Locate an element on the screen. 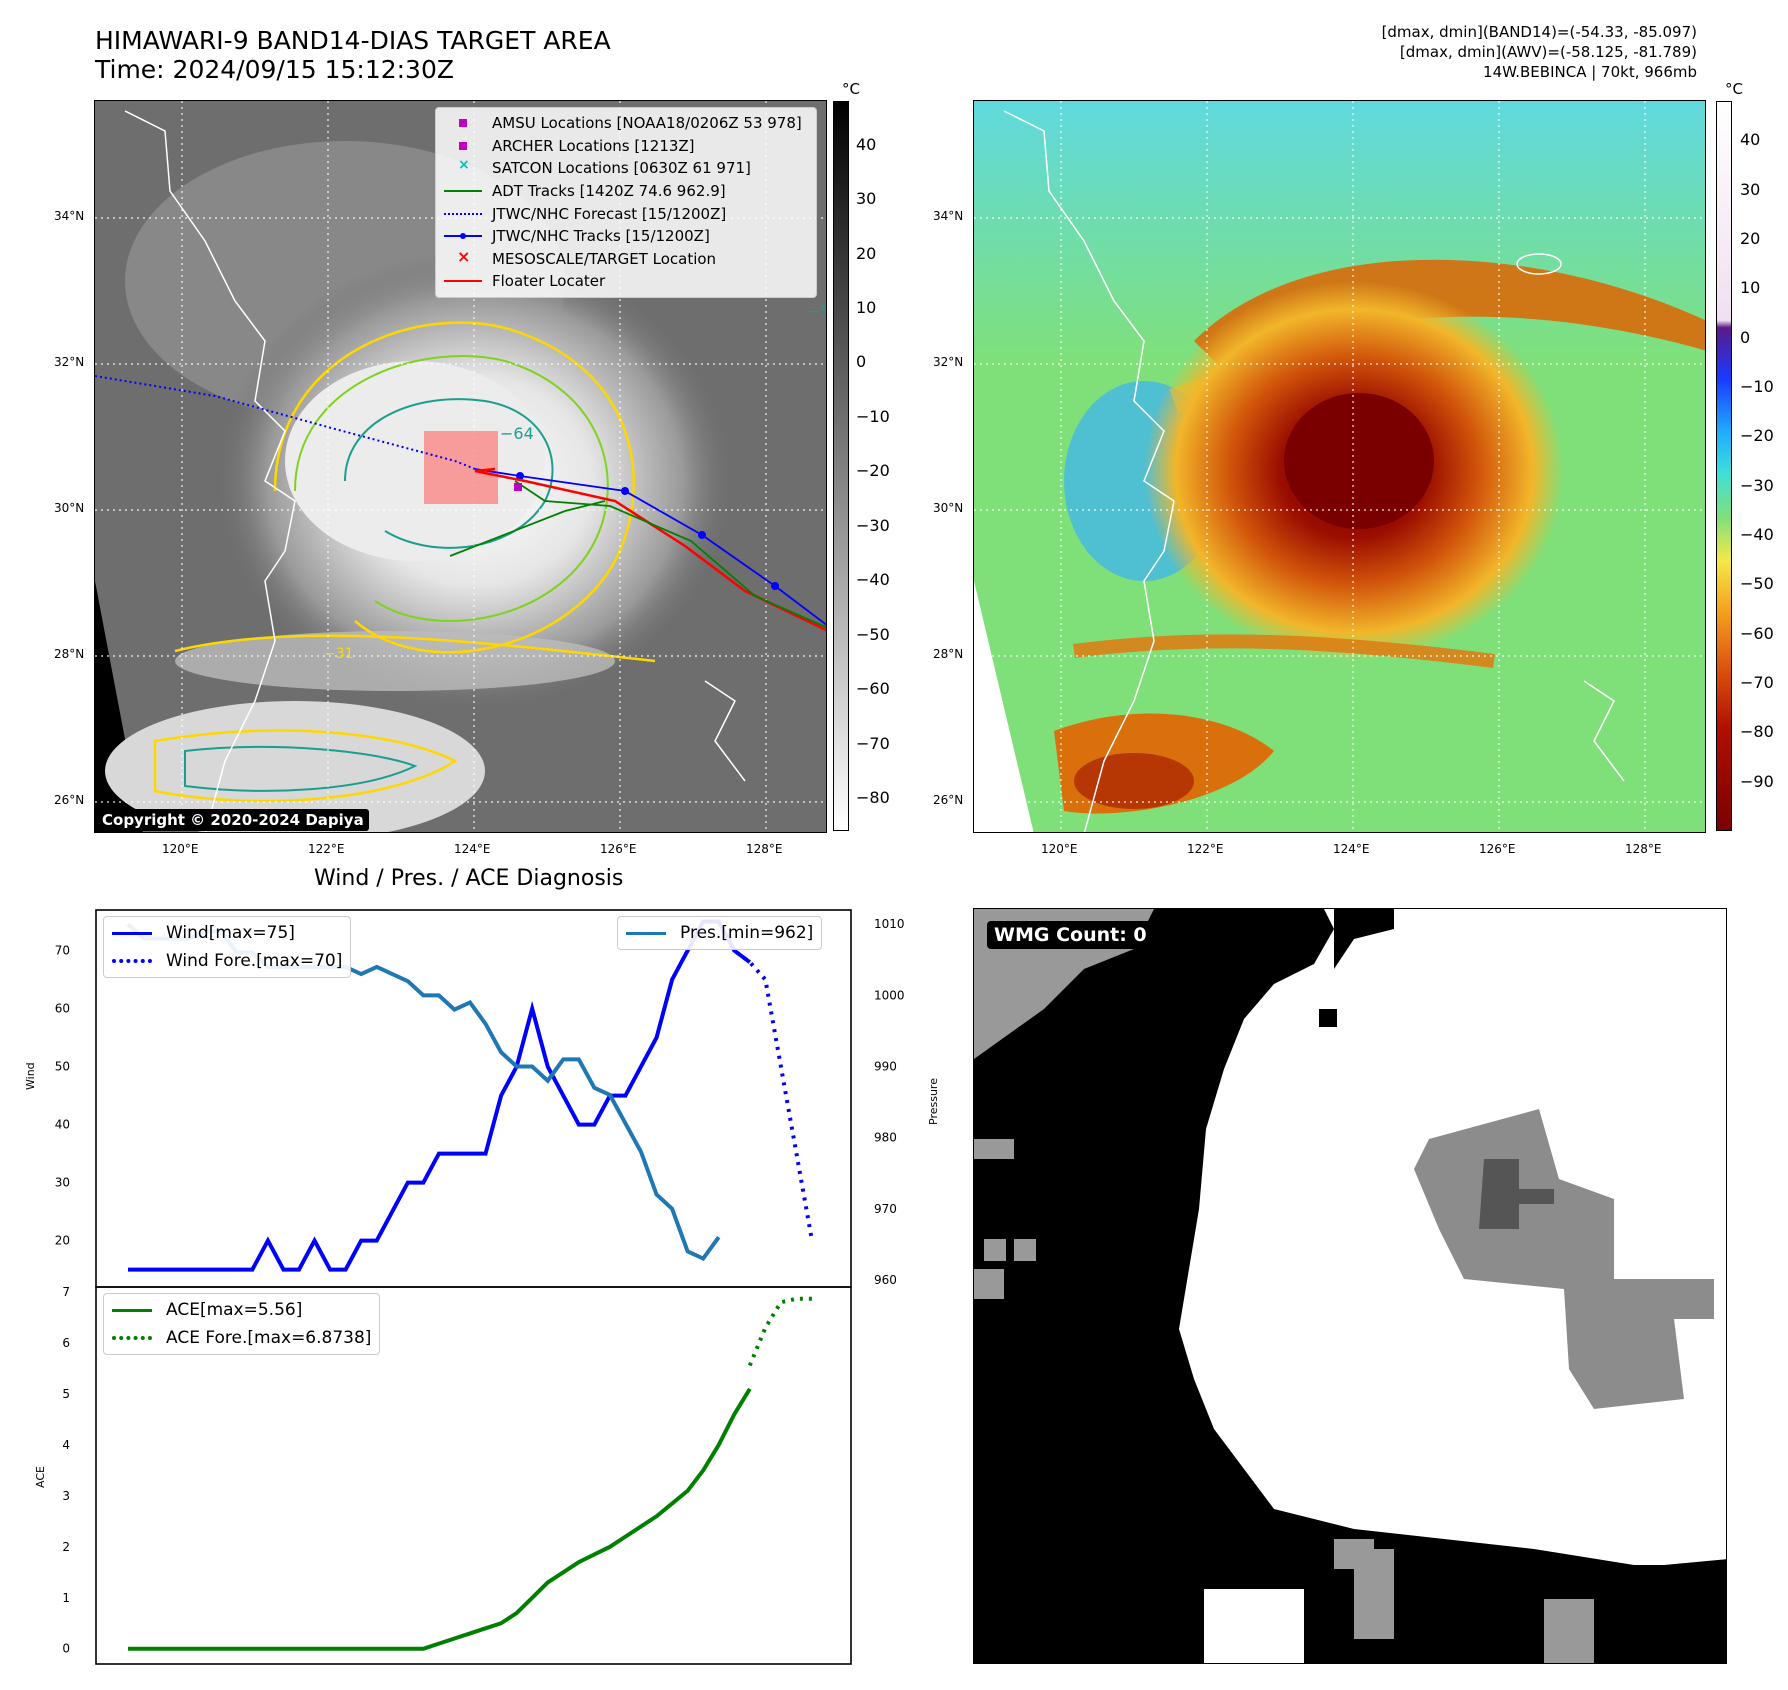 The height and width of the screenshot is (1690, 1788). pressure-tick-label: 970 is located at coordinates (885, 1209).